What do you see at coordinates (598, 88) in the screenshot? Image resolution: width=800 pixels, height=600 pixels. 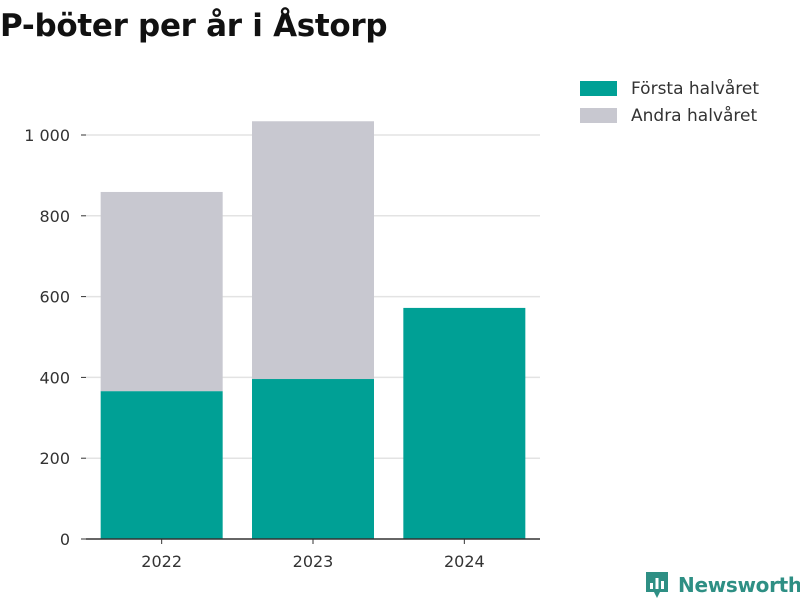 I see `legend-swatch-first-half` at bounding box center [598, 88].